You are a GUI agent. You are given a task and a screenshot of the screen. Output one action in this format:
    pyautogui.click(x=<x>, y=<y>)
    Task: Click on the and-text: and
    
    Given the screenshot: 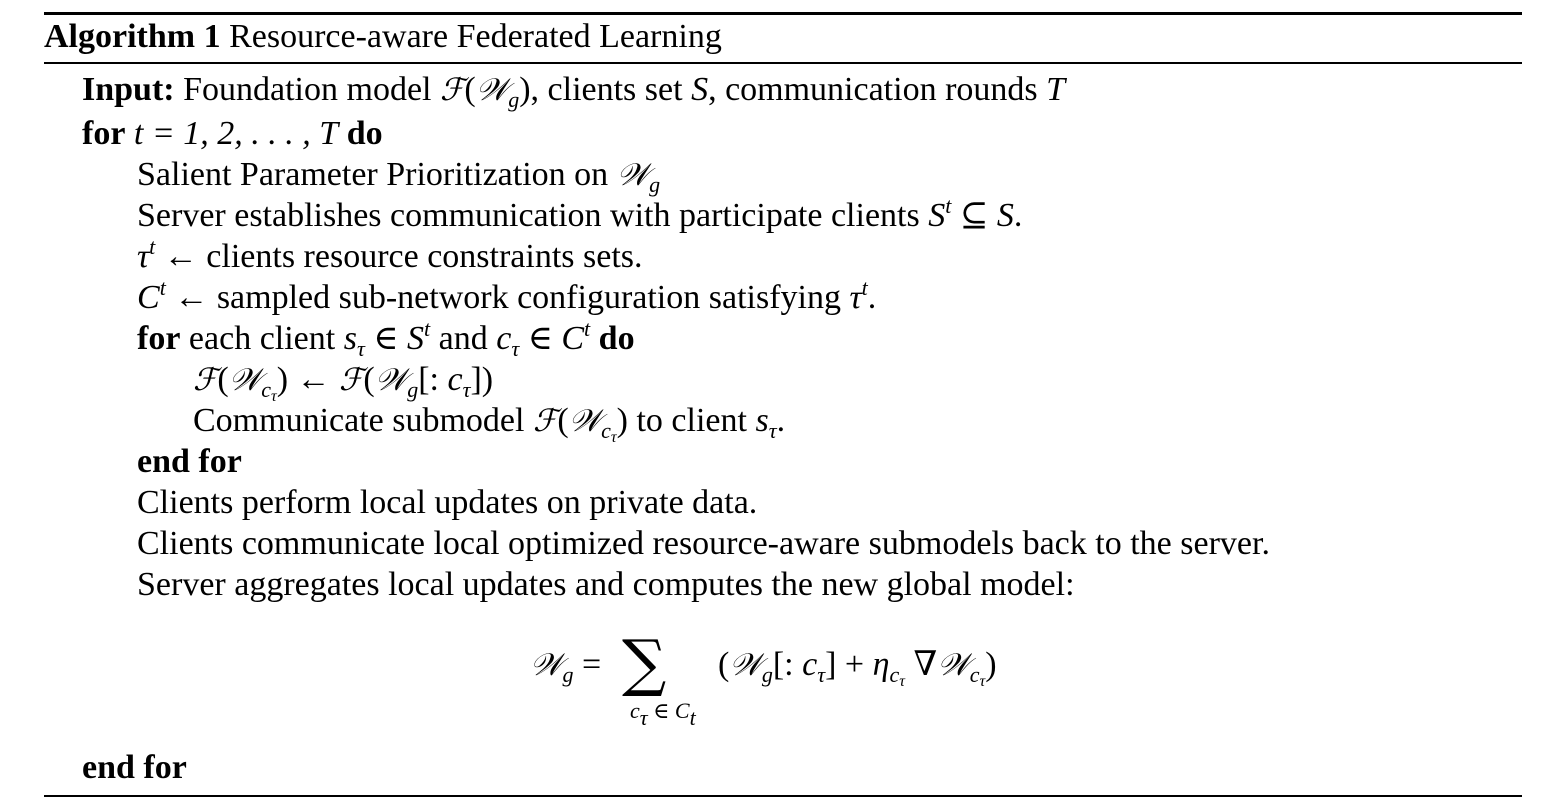 What is the action you would take?
    pyautogui.click(x=463, y=338)
    